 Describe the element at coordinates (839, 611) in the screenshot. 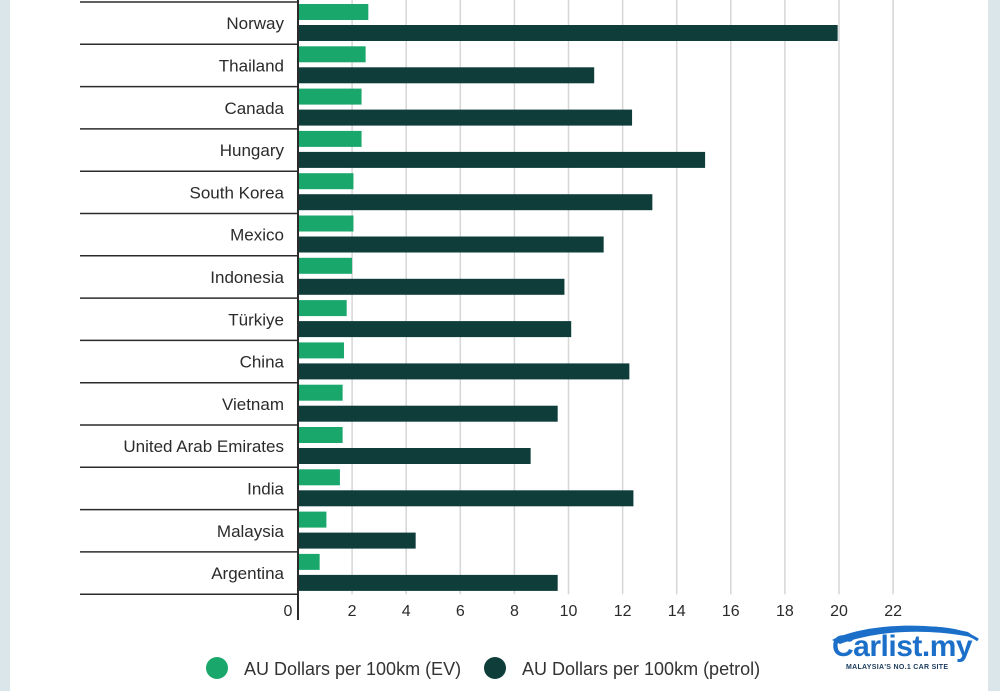

I see `x-tick-label: 20` at that location.